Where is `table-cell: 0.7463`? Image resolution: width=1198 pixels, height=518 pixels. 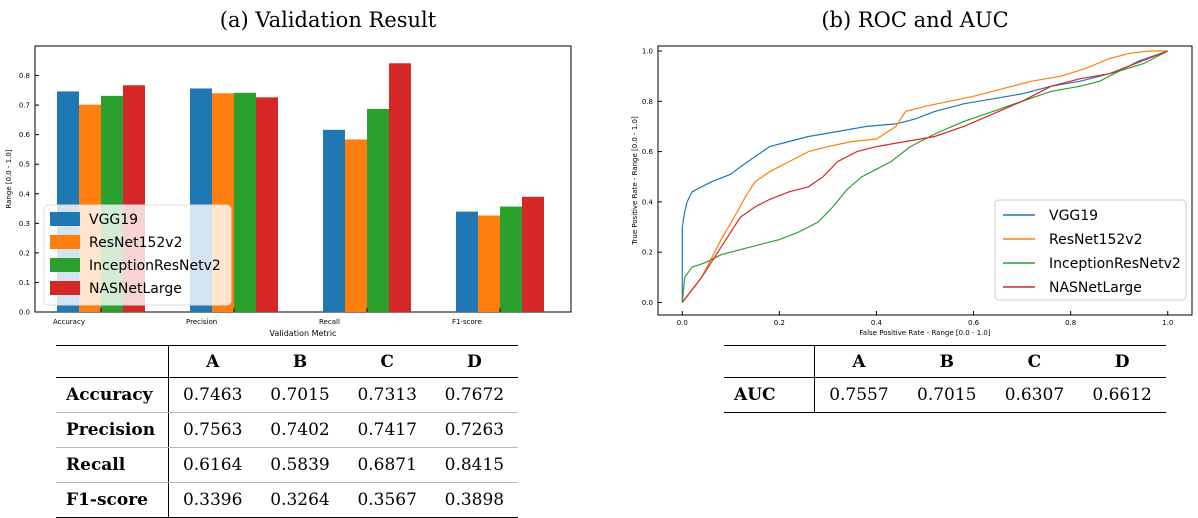
table-cell: 0.7463 is located at coordinates (212, 395).